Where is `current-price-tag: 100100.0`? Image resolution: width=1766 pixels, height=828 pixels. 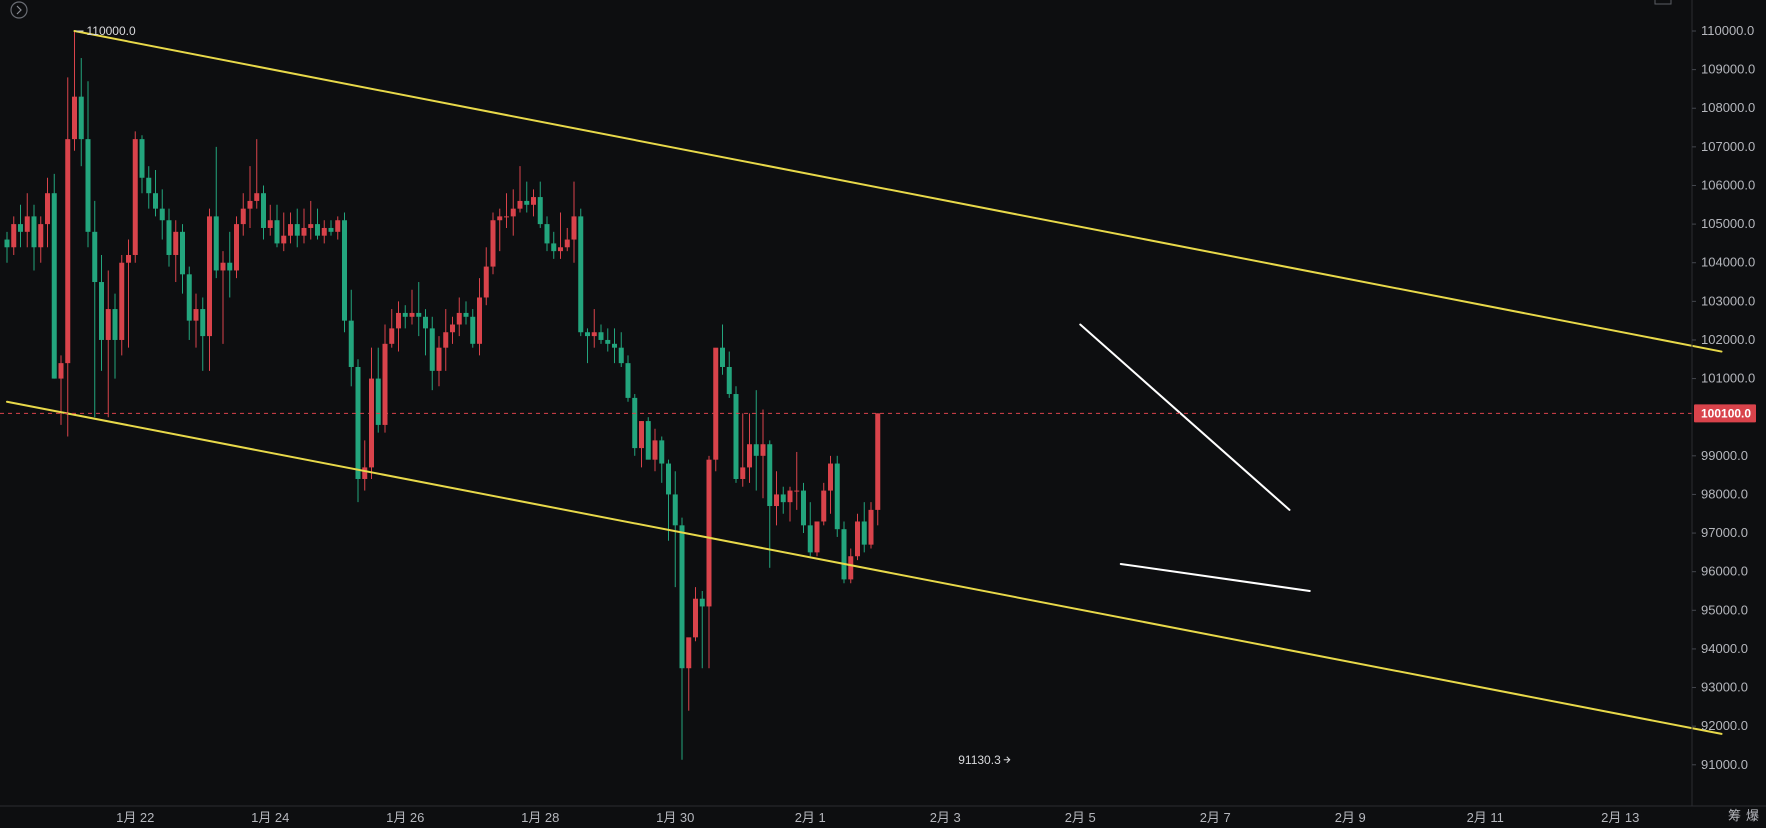
current-price-tag: 100100.0 is located at coordinates (1725, 413).